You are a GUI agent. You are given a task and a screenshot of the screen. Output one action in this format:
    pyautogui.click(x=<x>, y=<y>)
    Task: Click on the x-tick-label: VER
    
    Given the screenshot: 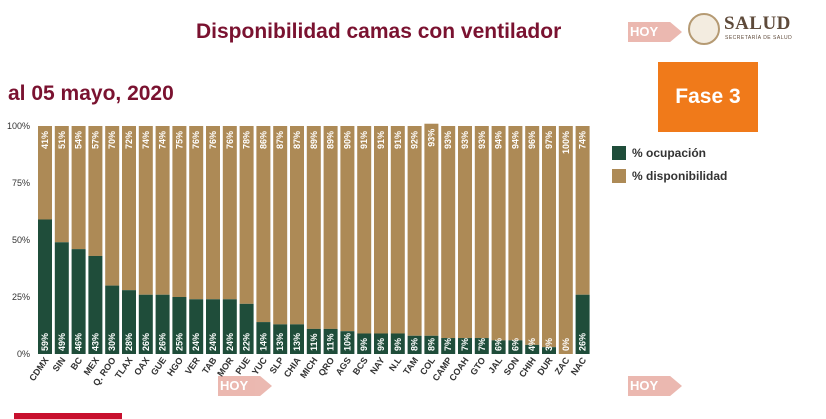 What is the action you would take?
    pyautogui.click(x=192, y=365)
    